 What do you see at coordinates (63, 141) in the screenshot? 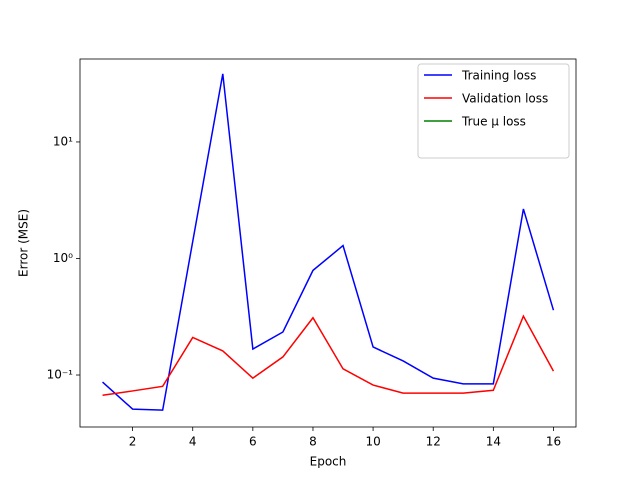
I see `y-tick-label: 10¹` at bounding box center [63, 141].